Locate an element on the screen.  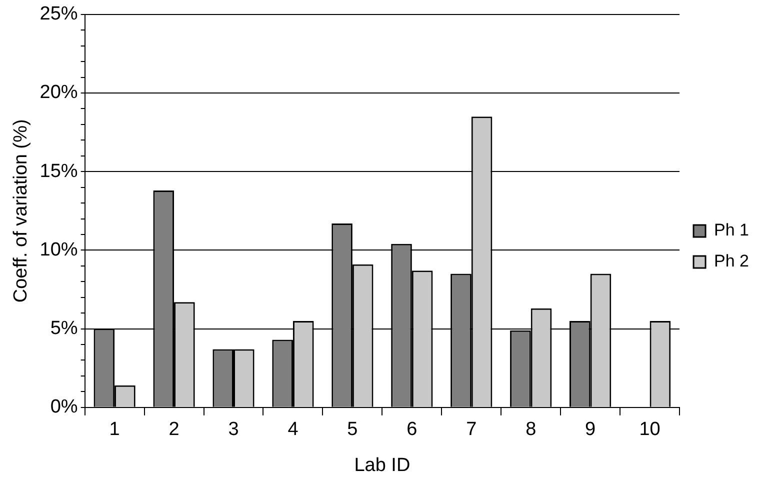
y-tick-label: 10% is located at coordinates (59, 249).